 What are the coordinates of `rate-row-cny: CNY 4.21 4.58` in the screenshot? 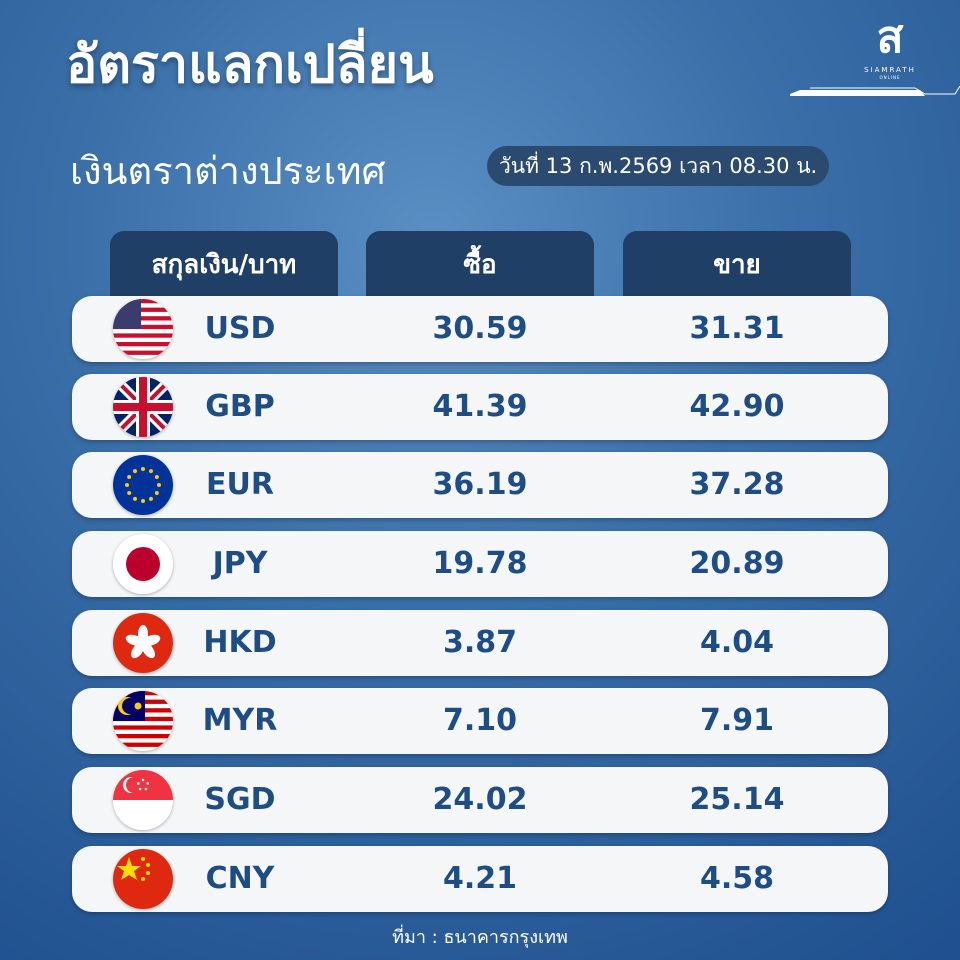 It's located at (480, 879).